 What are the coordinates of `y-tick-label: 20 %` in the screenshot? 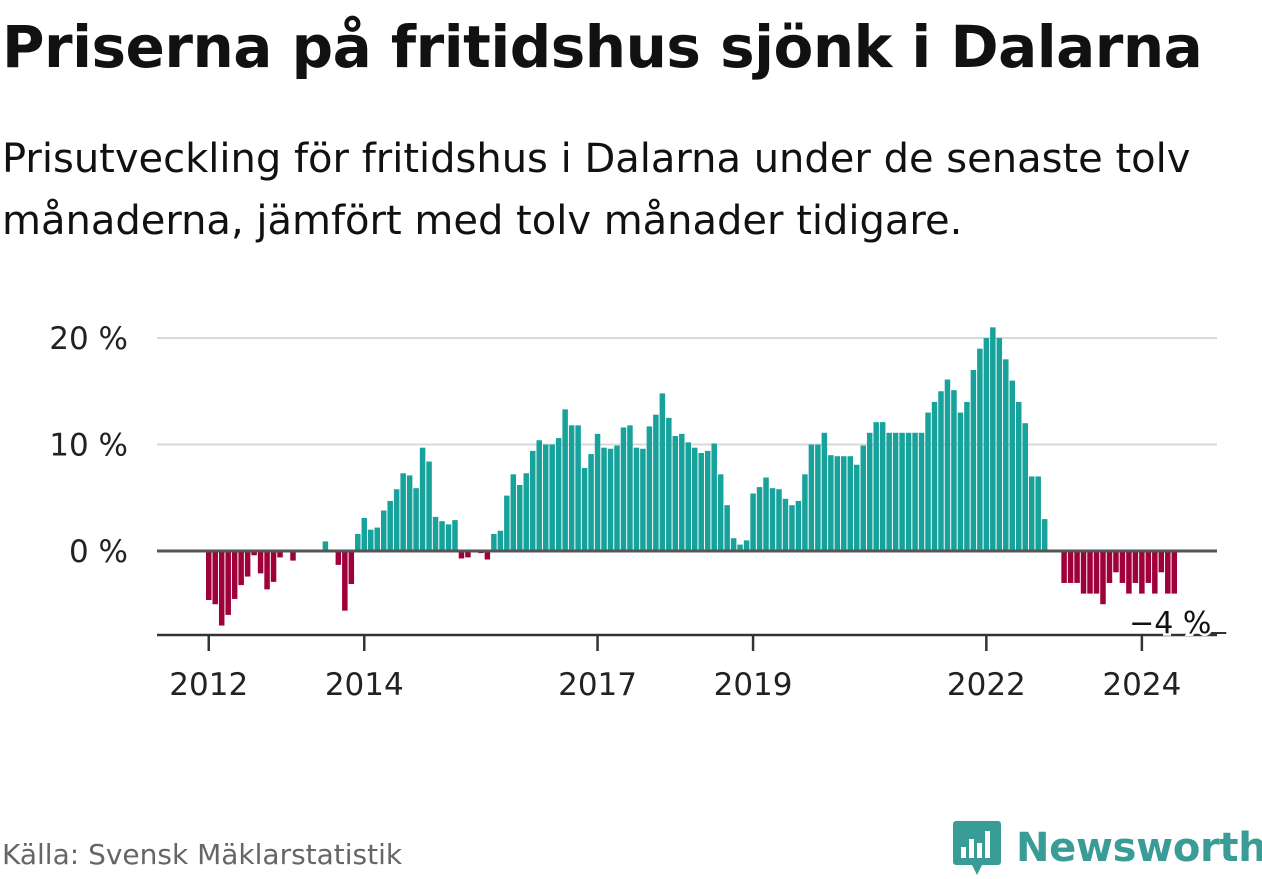 It's located at (88, 339).